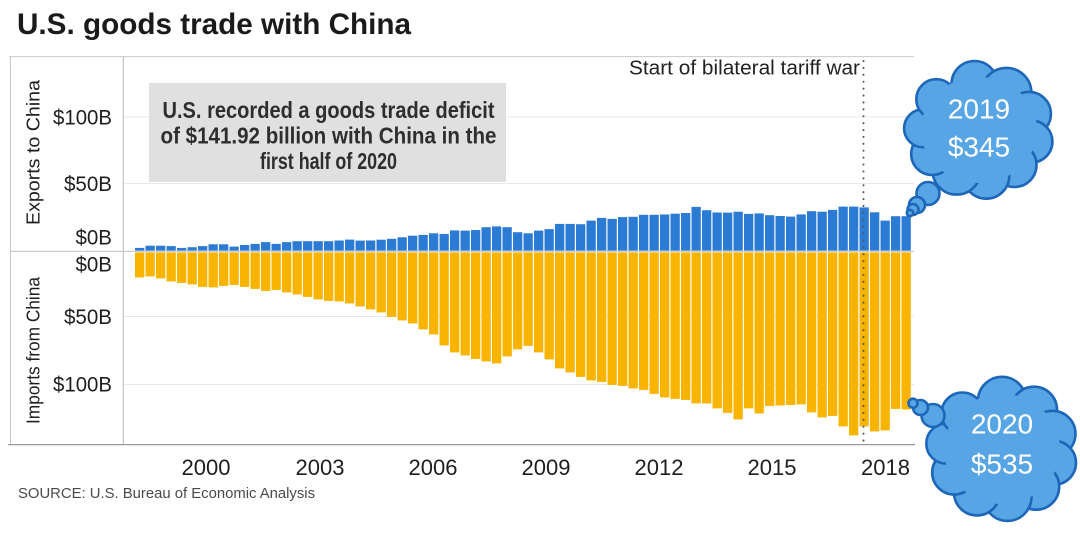 The width and height of the screenshot is (1080, 534). What do you see at coordinates (328, 161) in the screenshot?
I see `svg-text: first half of 2020` at bounding box center [328, 161].